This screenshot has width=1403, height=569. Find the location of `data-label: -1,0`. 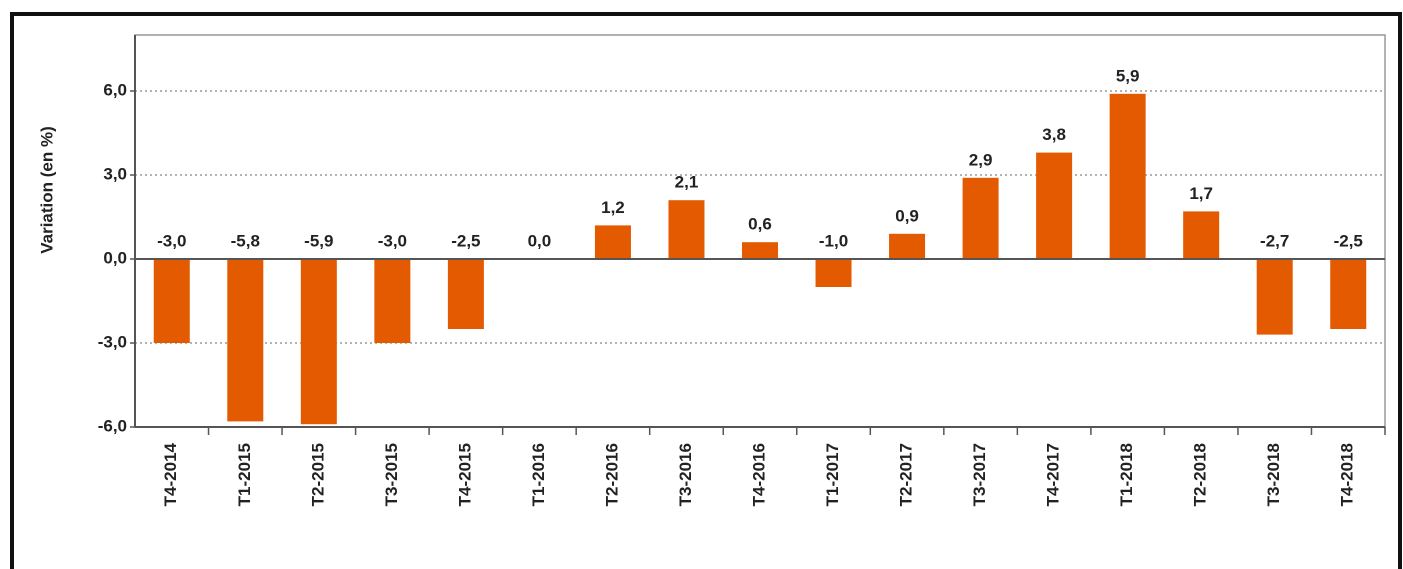

data-label: -1,0 is located at coordinates (833, 240).